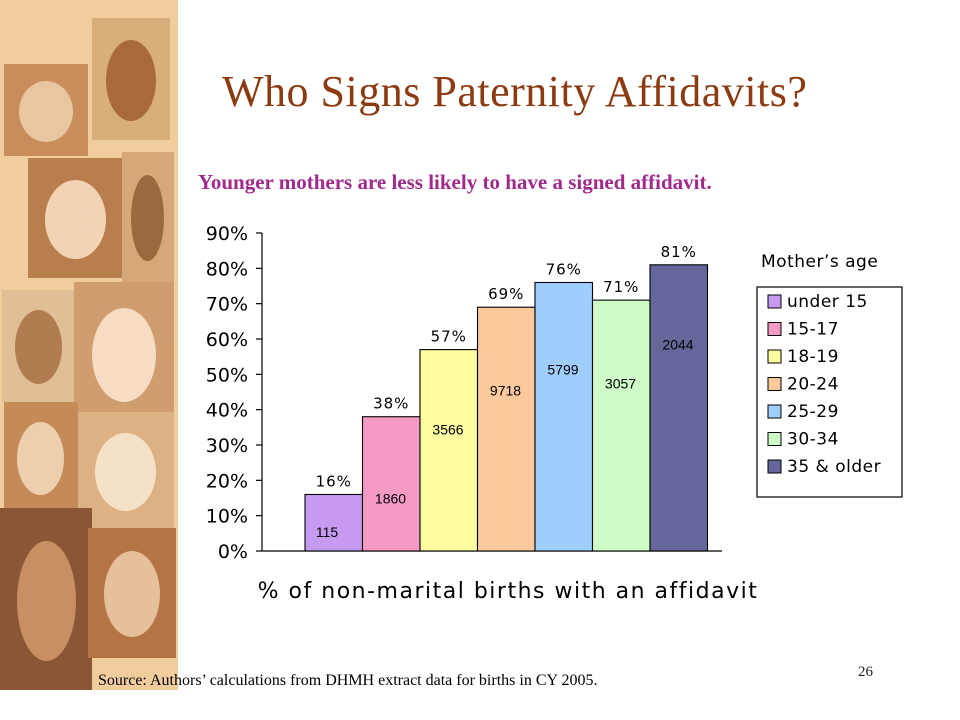  What do you see at coordinates (227, 340) in the screenshot?
I see `y-tick-label: 60%` at bounding box center [227, 340].